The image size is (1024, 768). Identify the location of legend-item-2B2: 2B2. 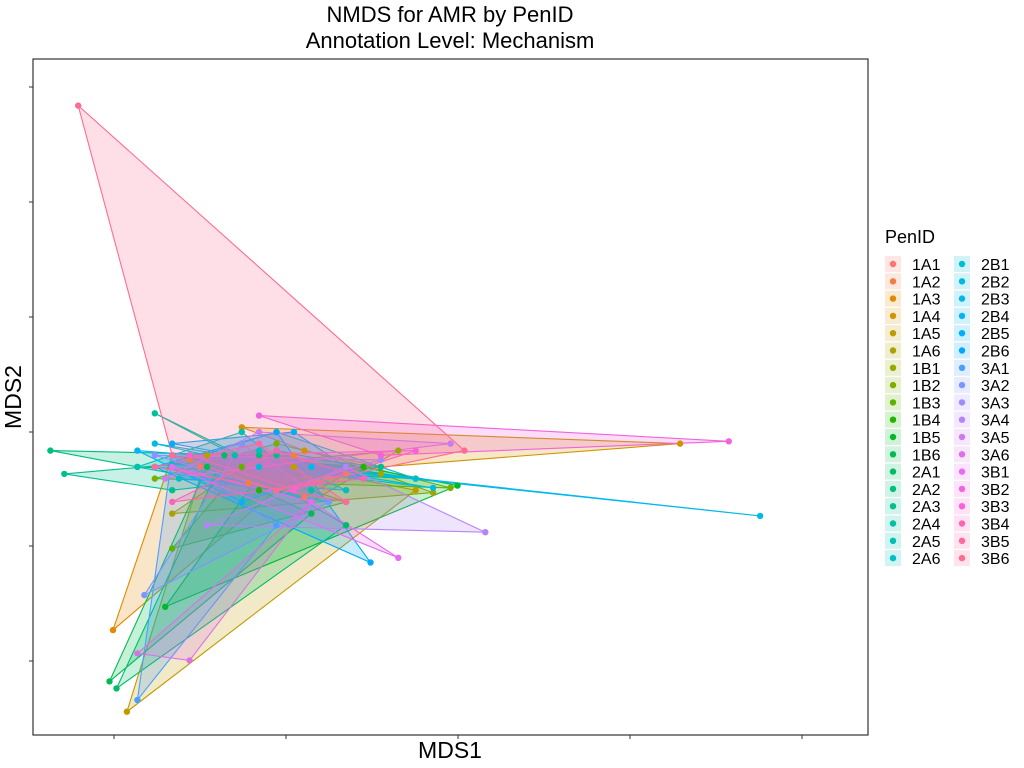
(982, 282).